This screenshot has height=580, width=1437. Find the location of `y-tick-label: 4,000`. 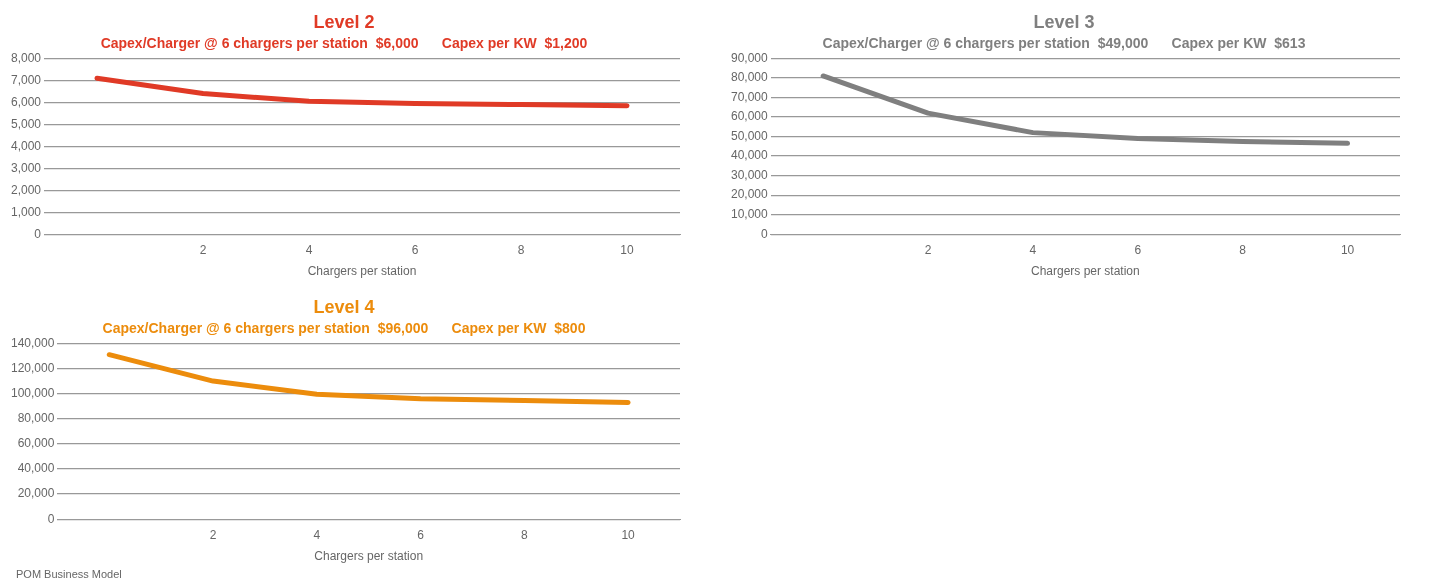

y-tick-label: 4,000 is located at coordinates (26, 145).